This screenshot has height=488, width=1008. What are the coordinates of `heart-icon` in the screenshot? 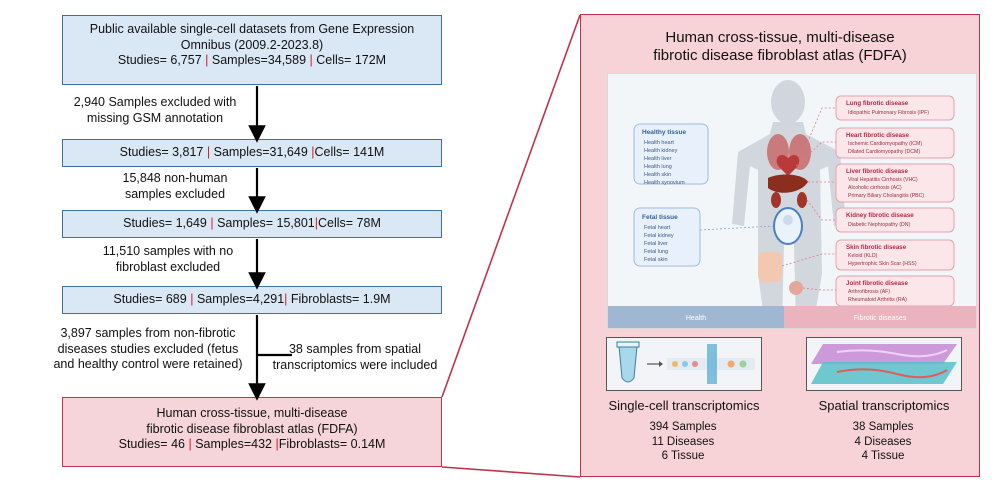 It's located at (788, 165).